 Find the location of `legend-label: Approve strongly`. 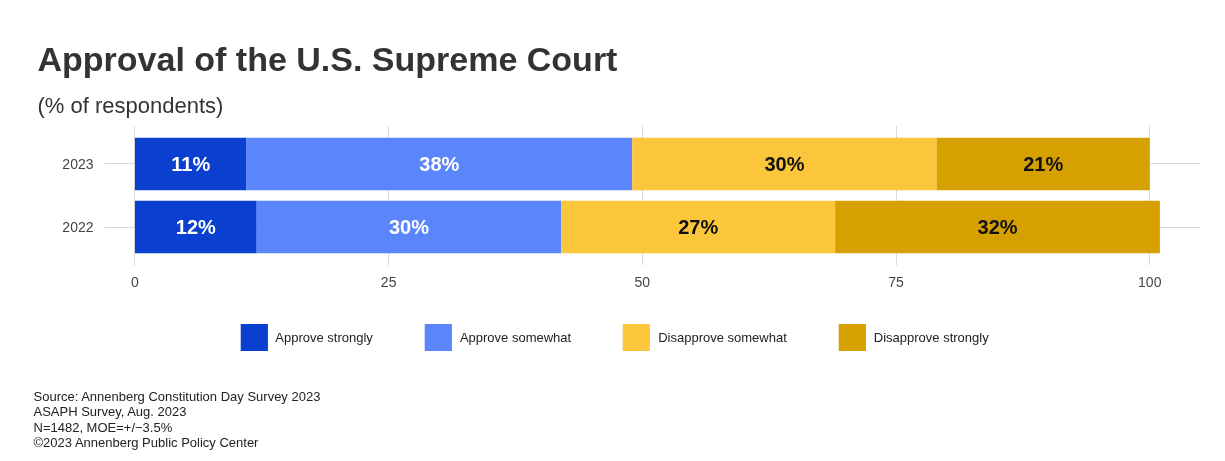

legend-label: Approve strongly is located at coordinates (324, 337).